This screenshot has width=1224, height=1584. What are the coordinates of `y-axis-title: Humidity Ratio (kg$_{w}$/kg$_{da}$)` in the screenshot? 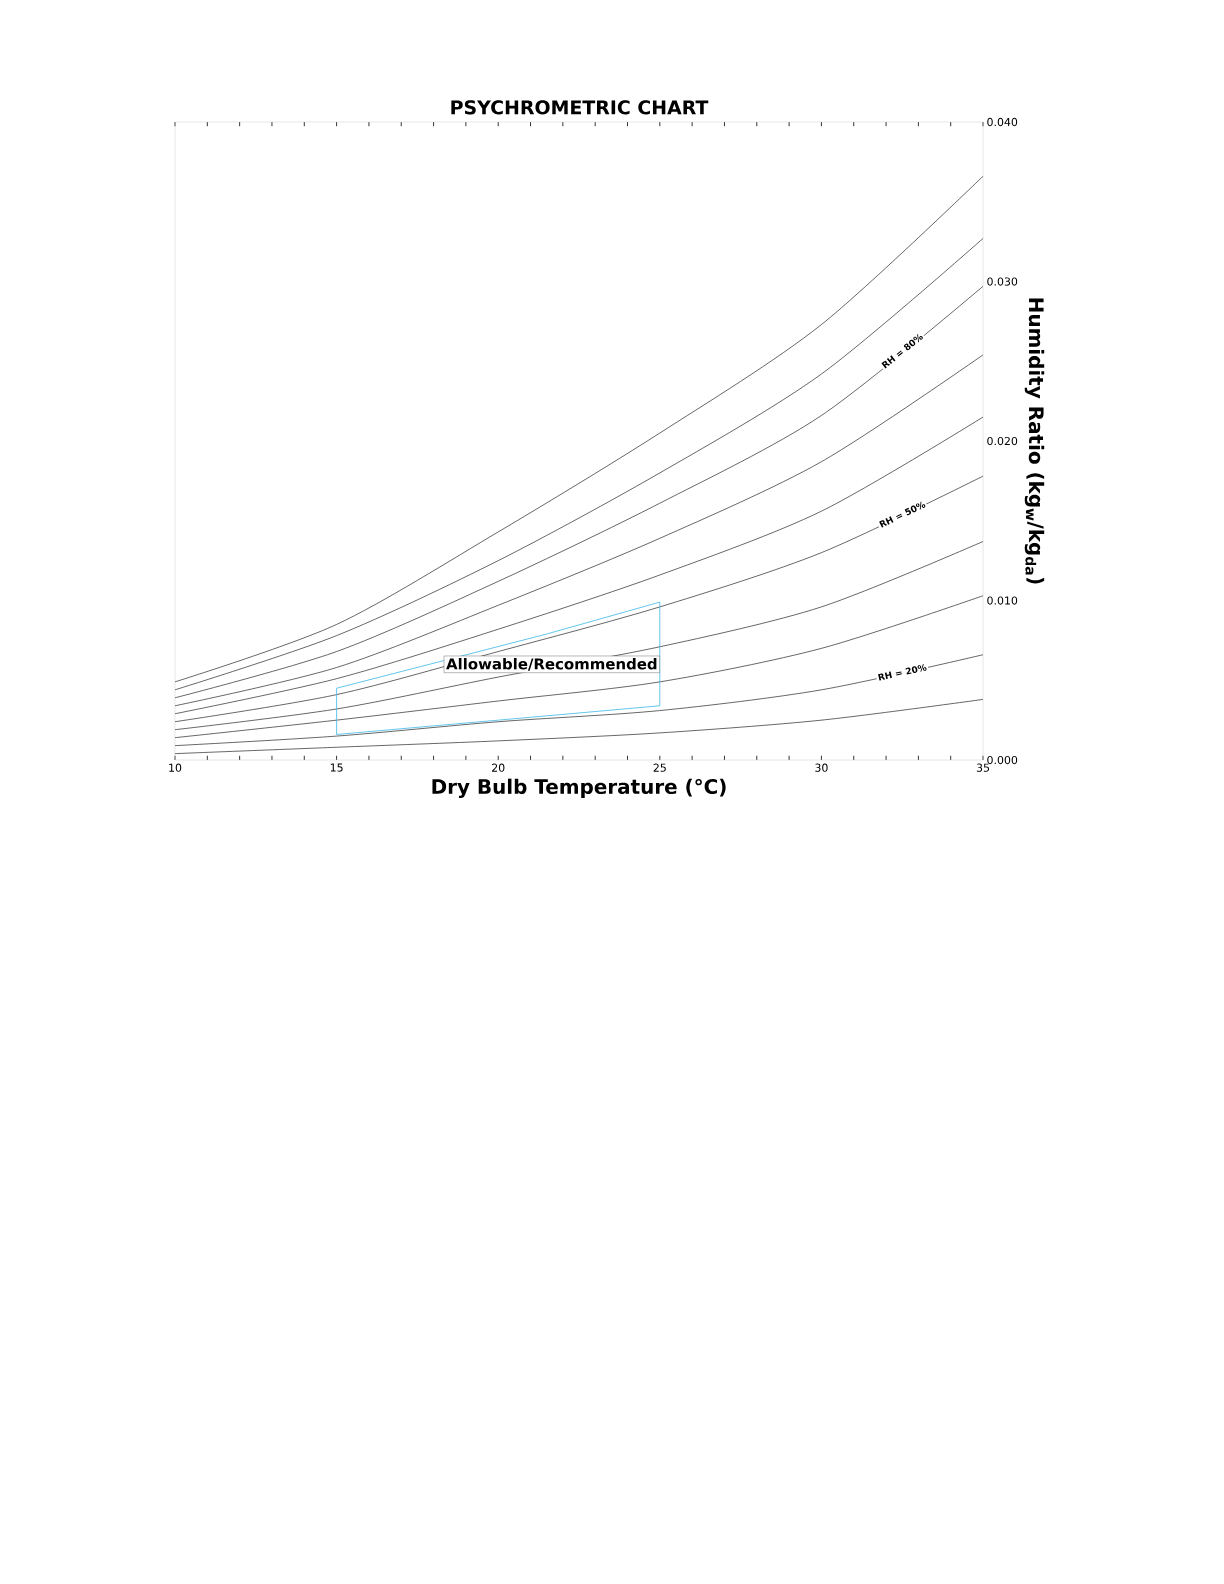 It's located at (1034, 441).